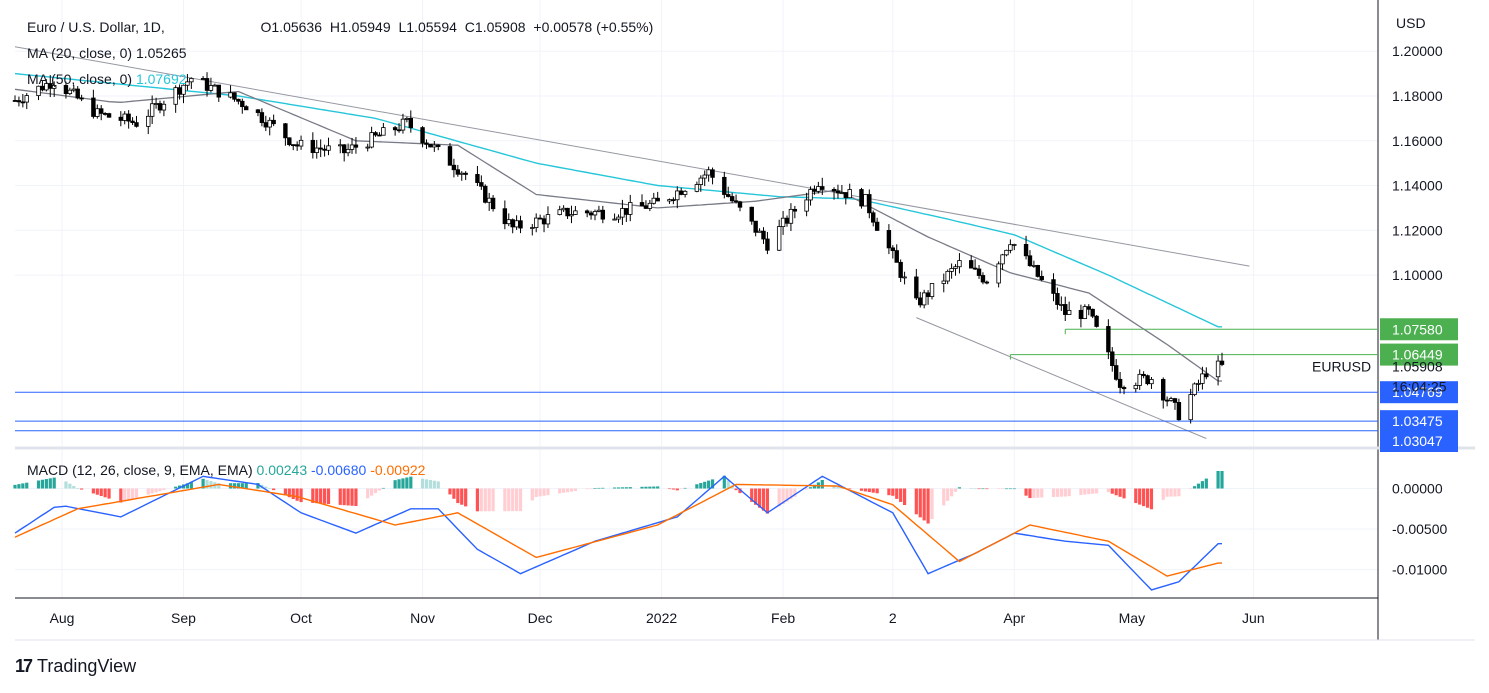  What do you see at coordinates (618, 530) in the screenshot?
I see `signal-line` at bounding box center [618, 530].